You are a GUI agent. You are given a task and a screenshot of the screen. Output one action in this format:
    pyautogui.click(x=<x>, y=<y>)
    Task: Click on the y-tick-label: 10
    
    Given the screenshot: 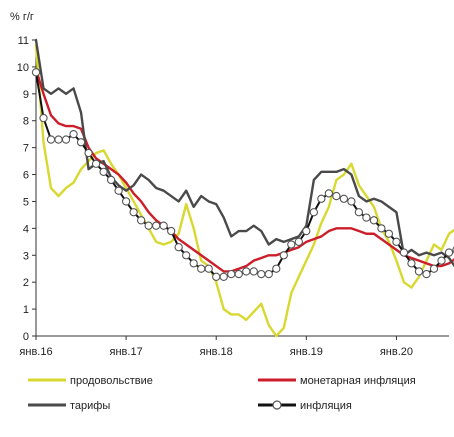 What is the action you would take?
    pyautogui.click(x=23, y=68)
    